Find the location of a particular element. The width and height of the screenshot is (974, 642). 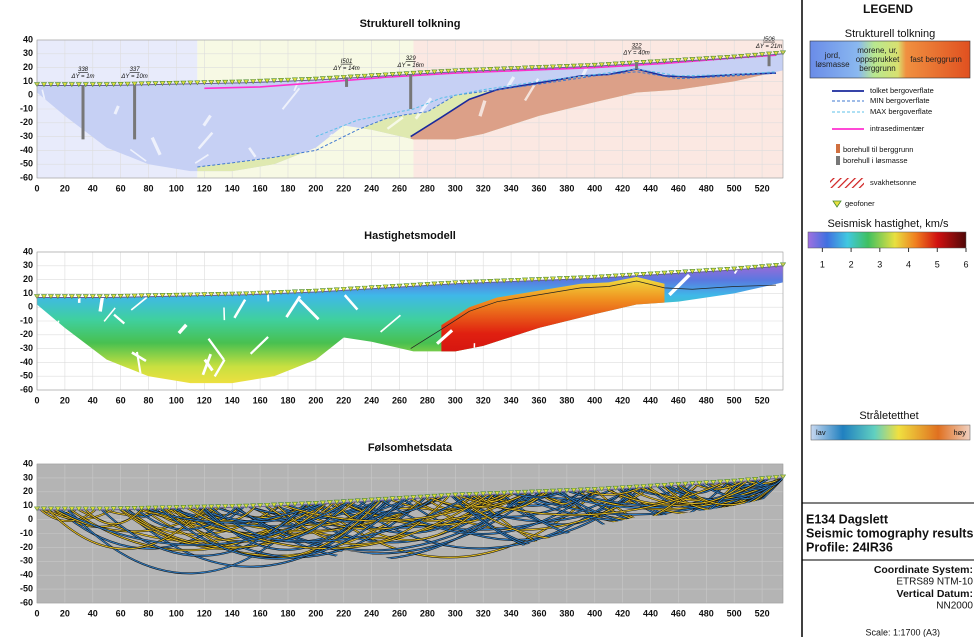

legend-label: borehull i løsmasse is located at coordinates (875, 160).